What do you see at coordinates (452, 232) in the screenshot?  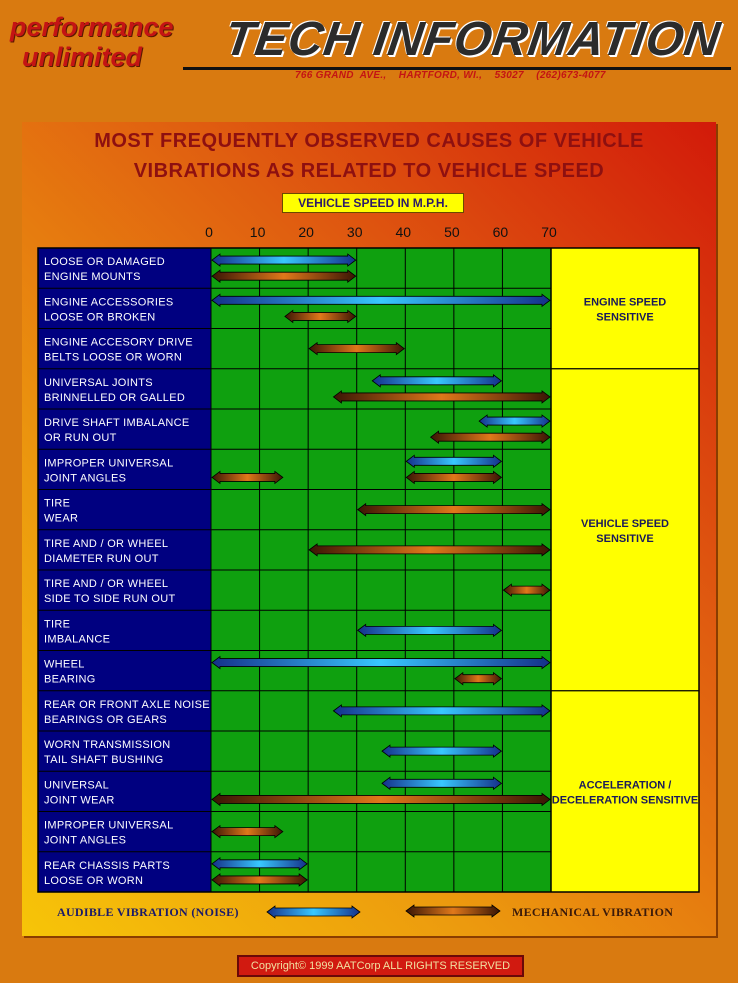 I see `x-tick-label: 50` at bounding box center [452, 232].